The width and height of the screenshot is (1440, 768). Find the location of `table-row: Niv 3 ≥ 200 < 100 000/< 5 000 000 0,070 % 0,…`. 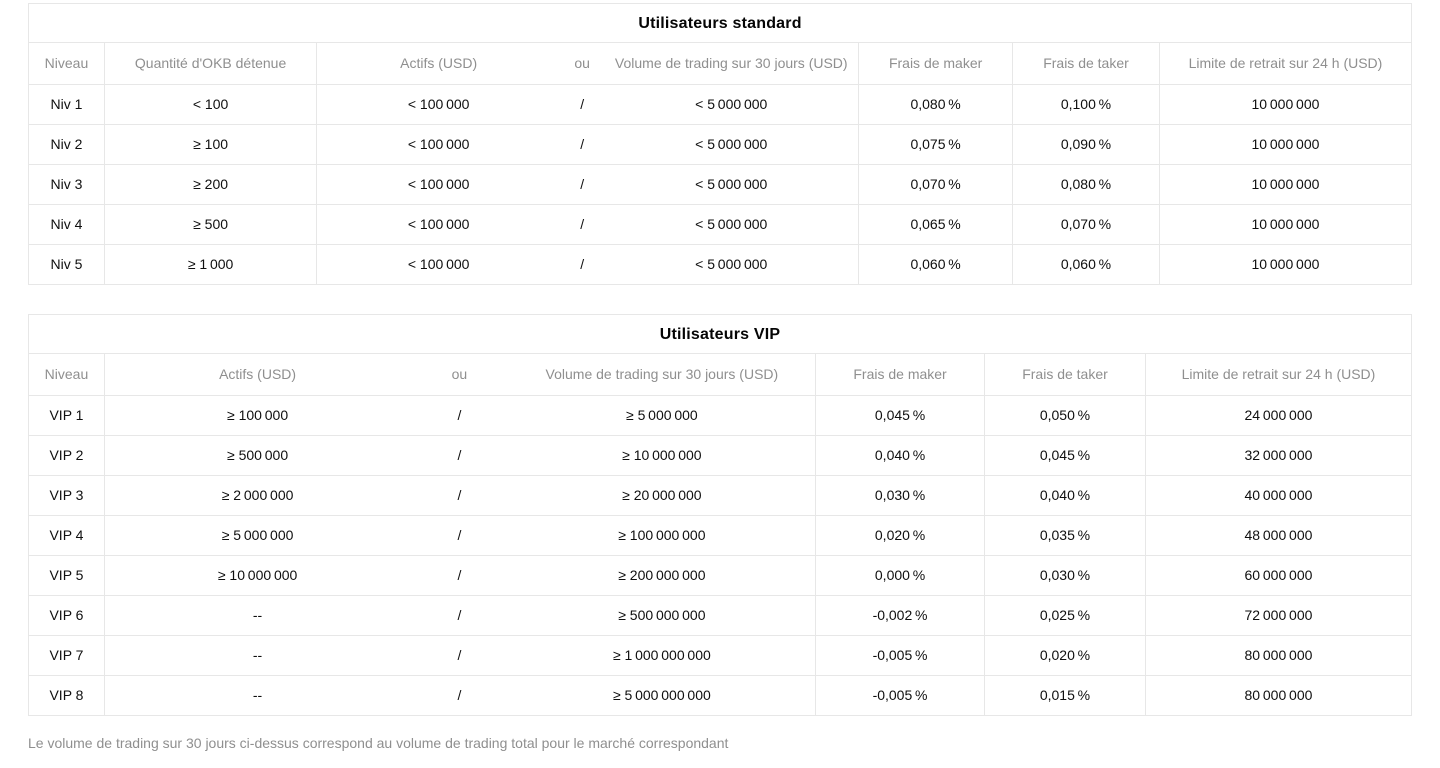

table-row: Niv 3 ≥ 200 < 100 000/< 5 000 000 0,070 % 0,… is located at coordinates (720, 184).